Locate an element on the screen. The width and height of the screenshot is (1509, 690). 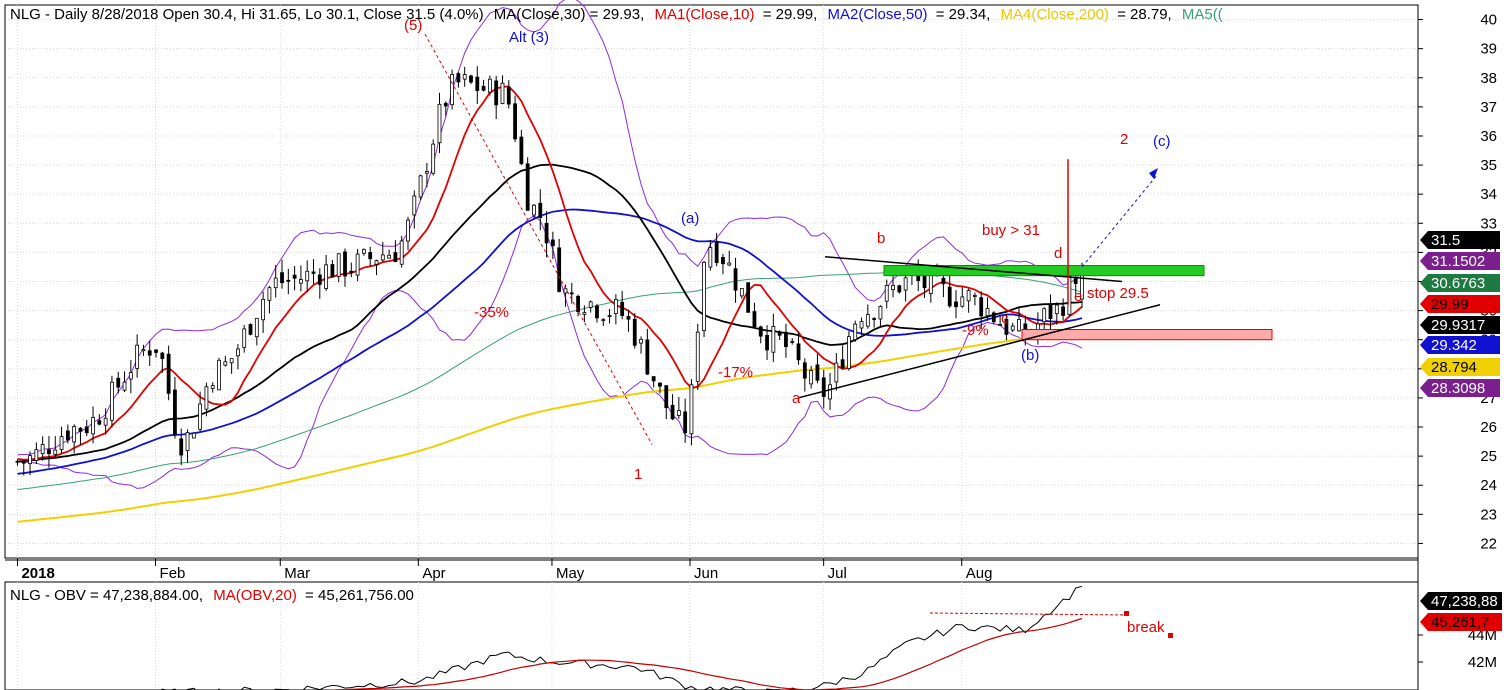
price-tag-label: 31.5 is located at coordinates (1445, 240).